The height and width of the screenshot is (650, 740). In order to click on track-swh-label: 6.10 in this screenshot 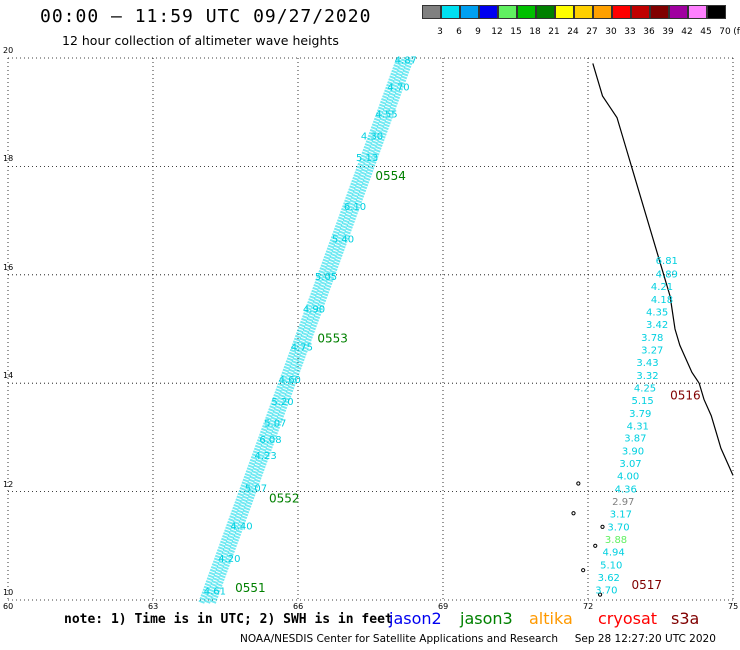, I will do `click(355, 207)`.